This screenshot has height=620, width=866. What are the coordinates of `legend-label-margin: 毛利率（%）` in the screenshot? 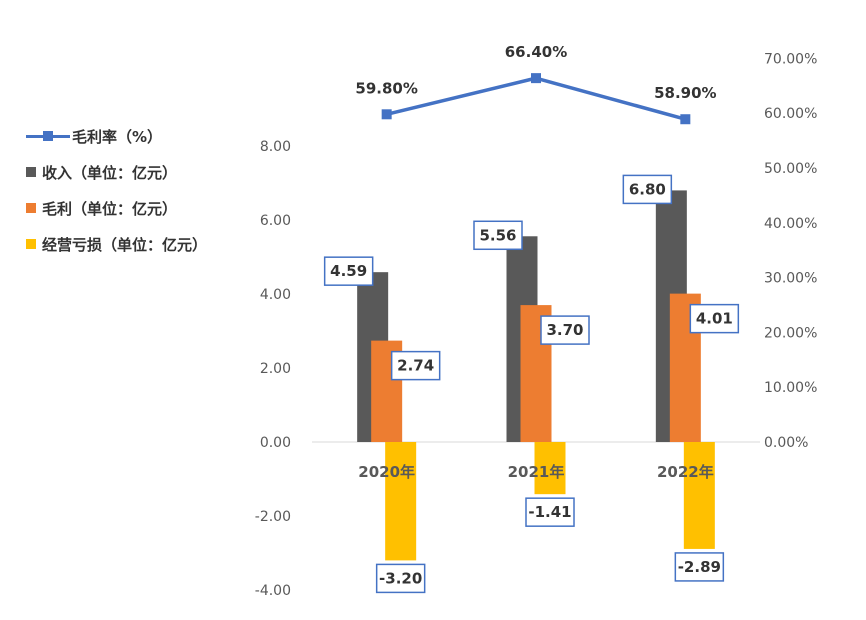 It's located at (117, 136).